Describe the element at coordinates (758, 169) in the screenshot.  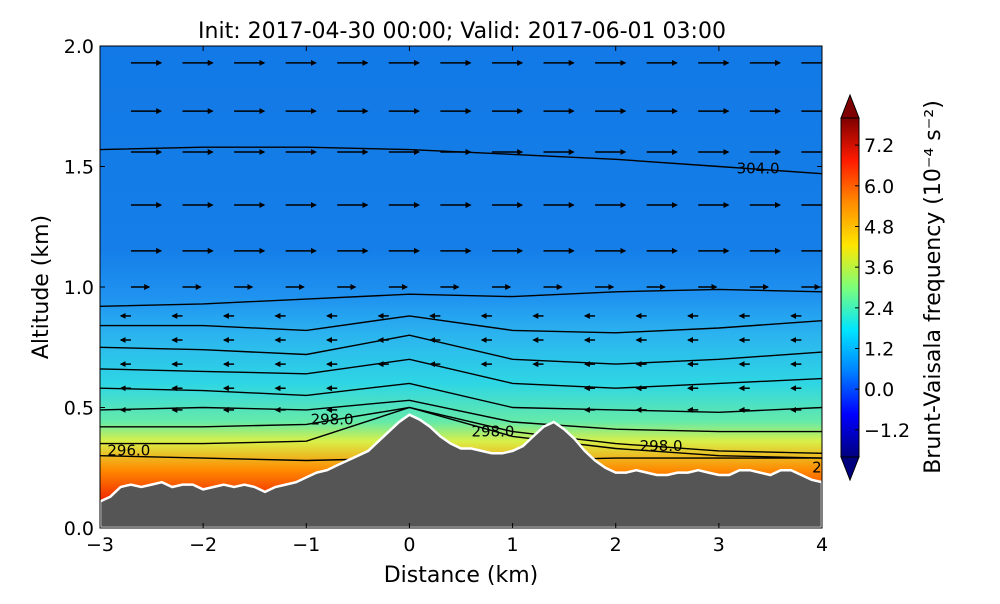
I see `contour-label: 304.0` at that location.